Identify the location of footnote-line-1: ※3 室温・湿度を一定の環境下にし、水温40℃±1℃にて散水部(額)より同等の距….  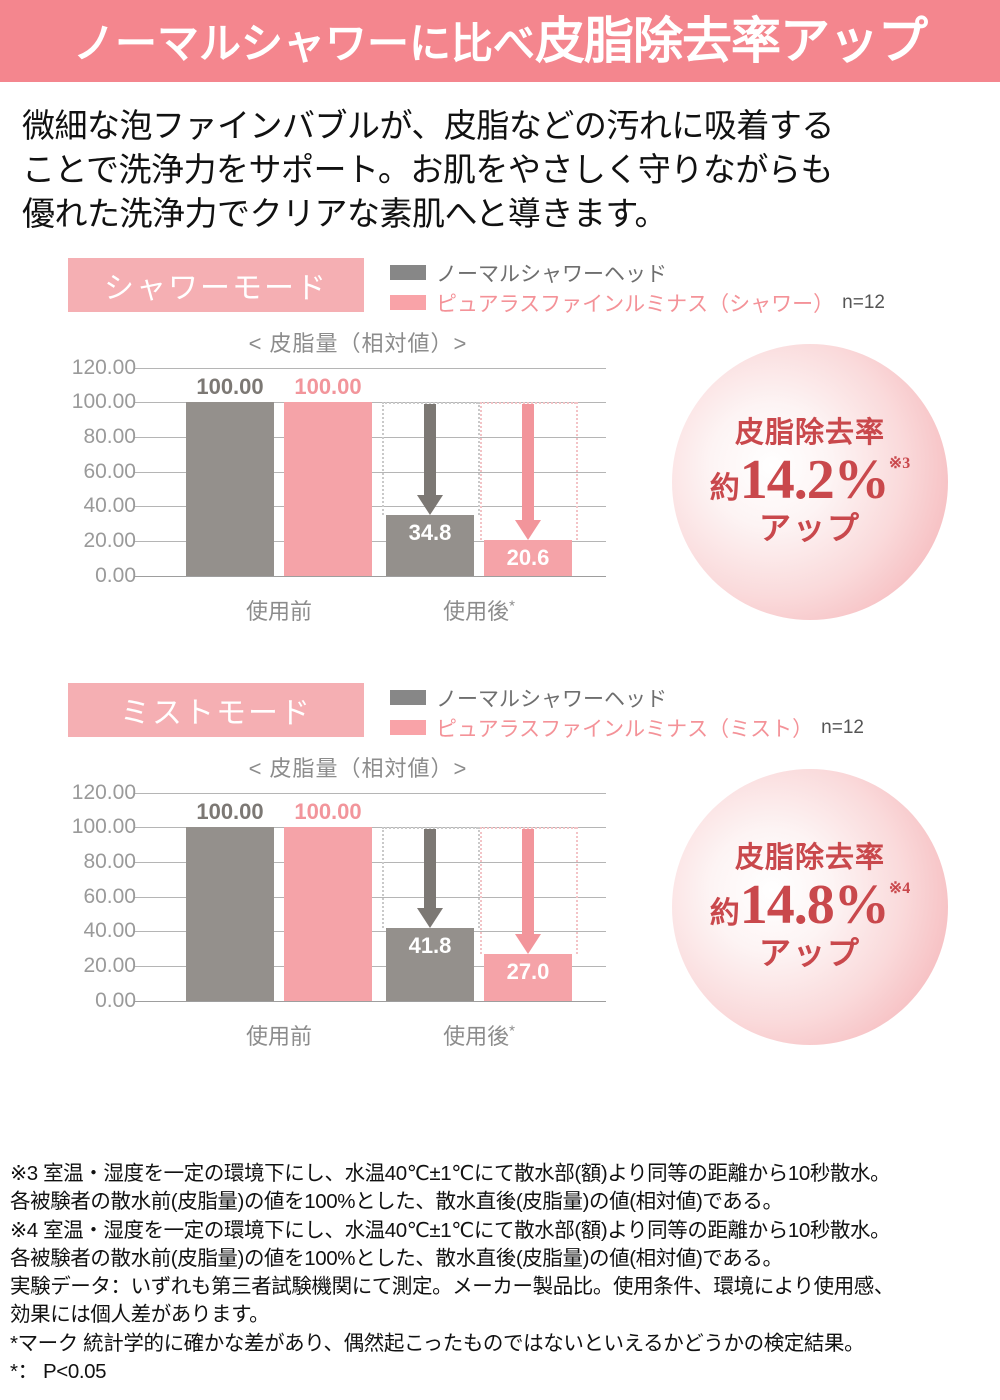
(450, 1173).